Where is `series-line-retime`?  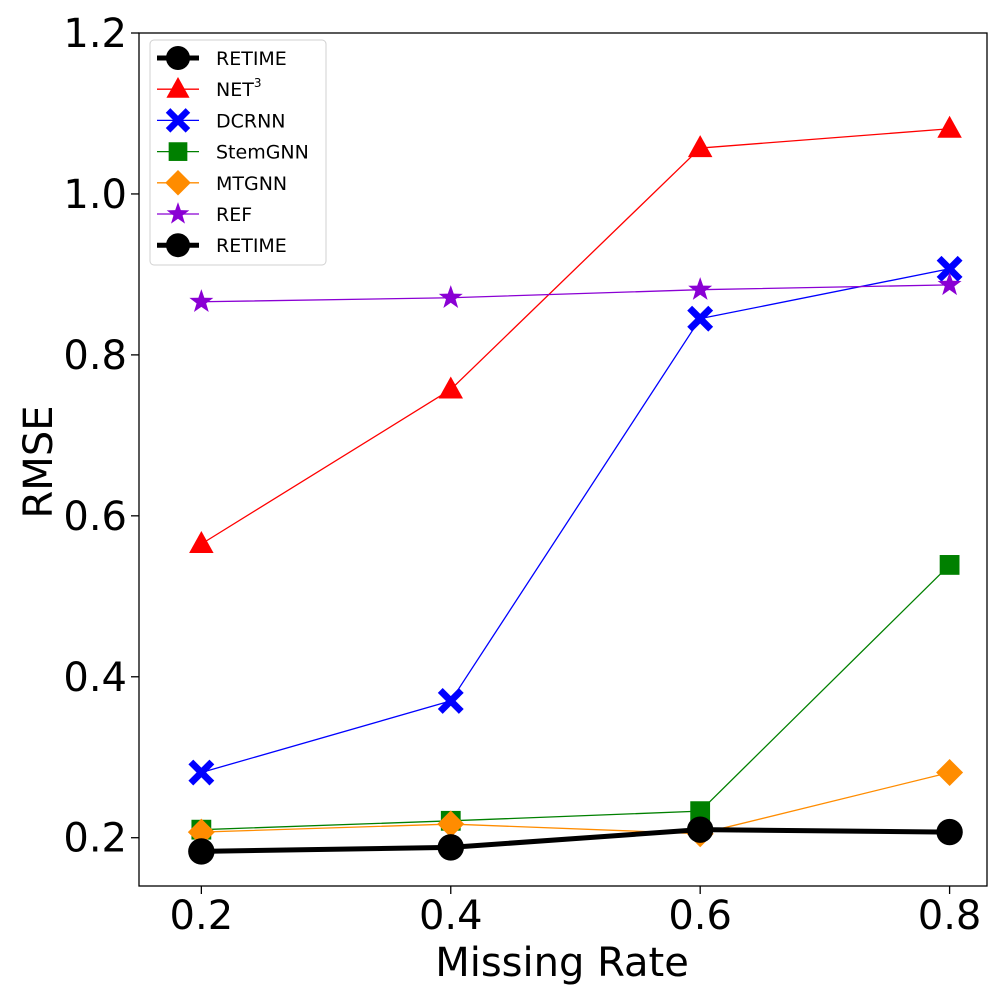
series-line-retime is located at coordinates (575, 840).